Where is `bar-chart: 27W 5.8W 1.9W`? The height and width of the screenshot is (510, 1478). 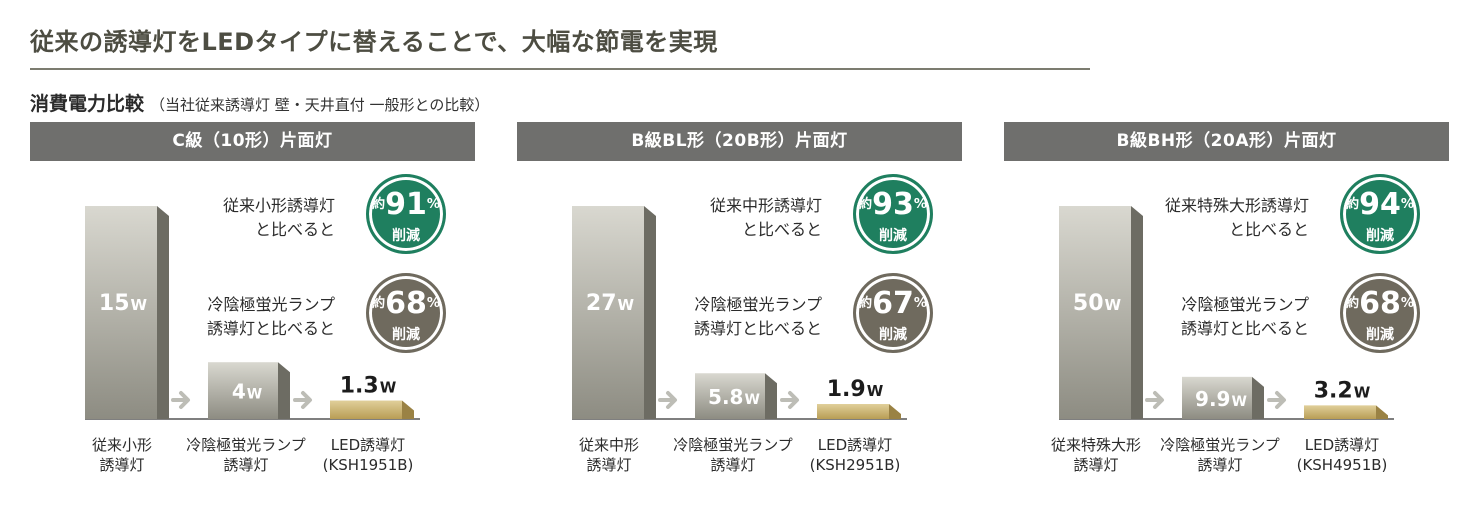
bar-chart: 27W 5.8W 1.9W is located at coordinates (739, 313).